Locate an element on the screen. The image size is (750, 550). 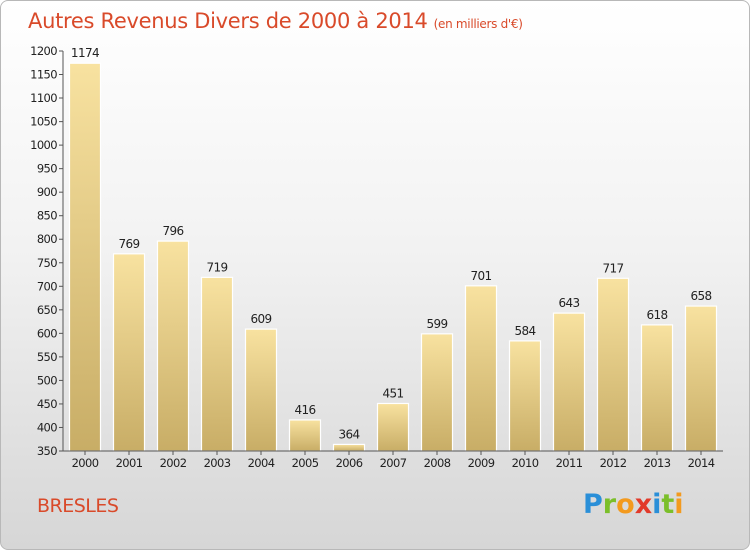
bar-group: 701 is located at coordinates (481, 360).